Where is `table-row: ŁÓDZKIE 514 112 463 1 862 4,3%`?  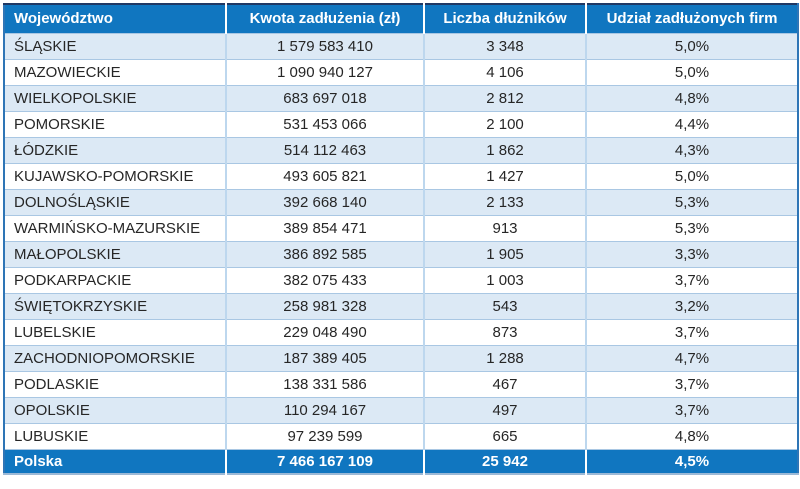
table-row: ŁÓDZKIE 514 112 463 1 862 4,3% is located at coordinates (401, 149).